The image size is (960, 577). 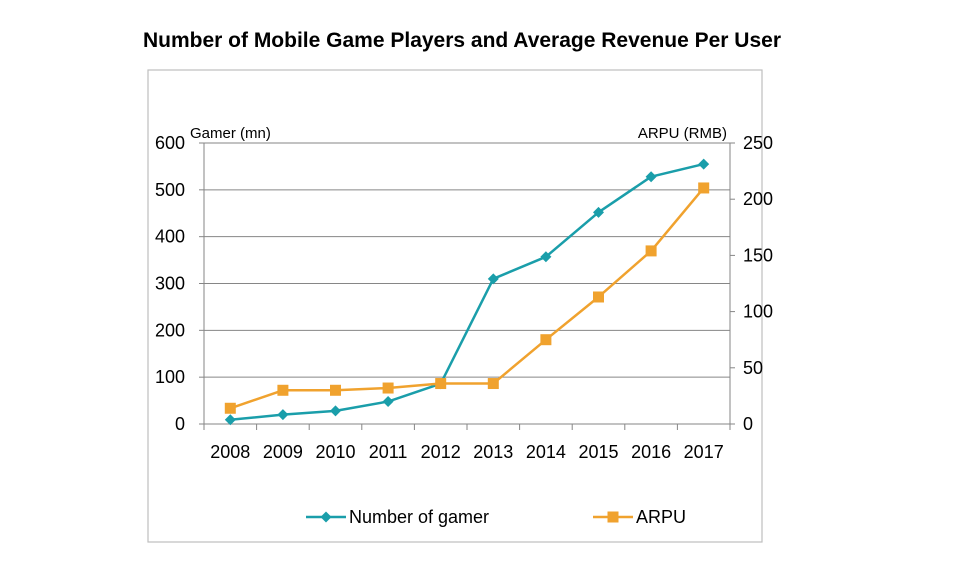 I want to click on y-left-tick-label: 300, so click(x=170, y=284).